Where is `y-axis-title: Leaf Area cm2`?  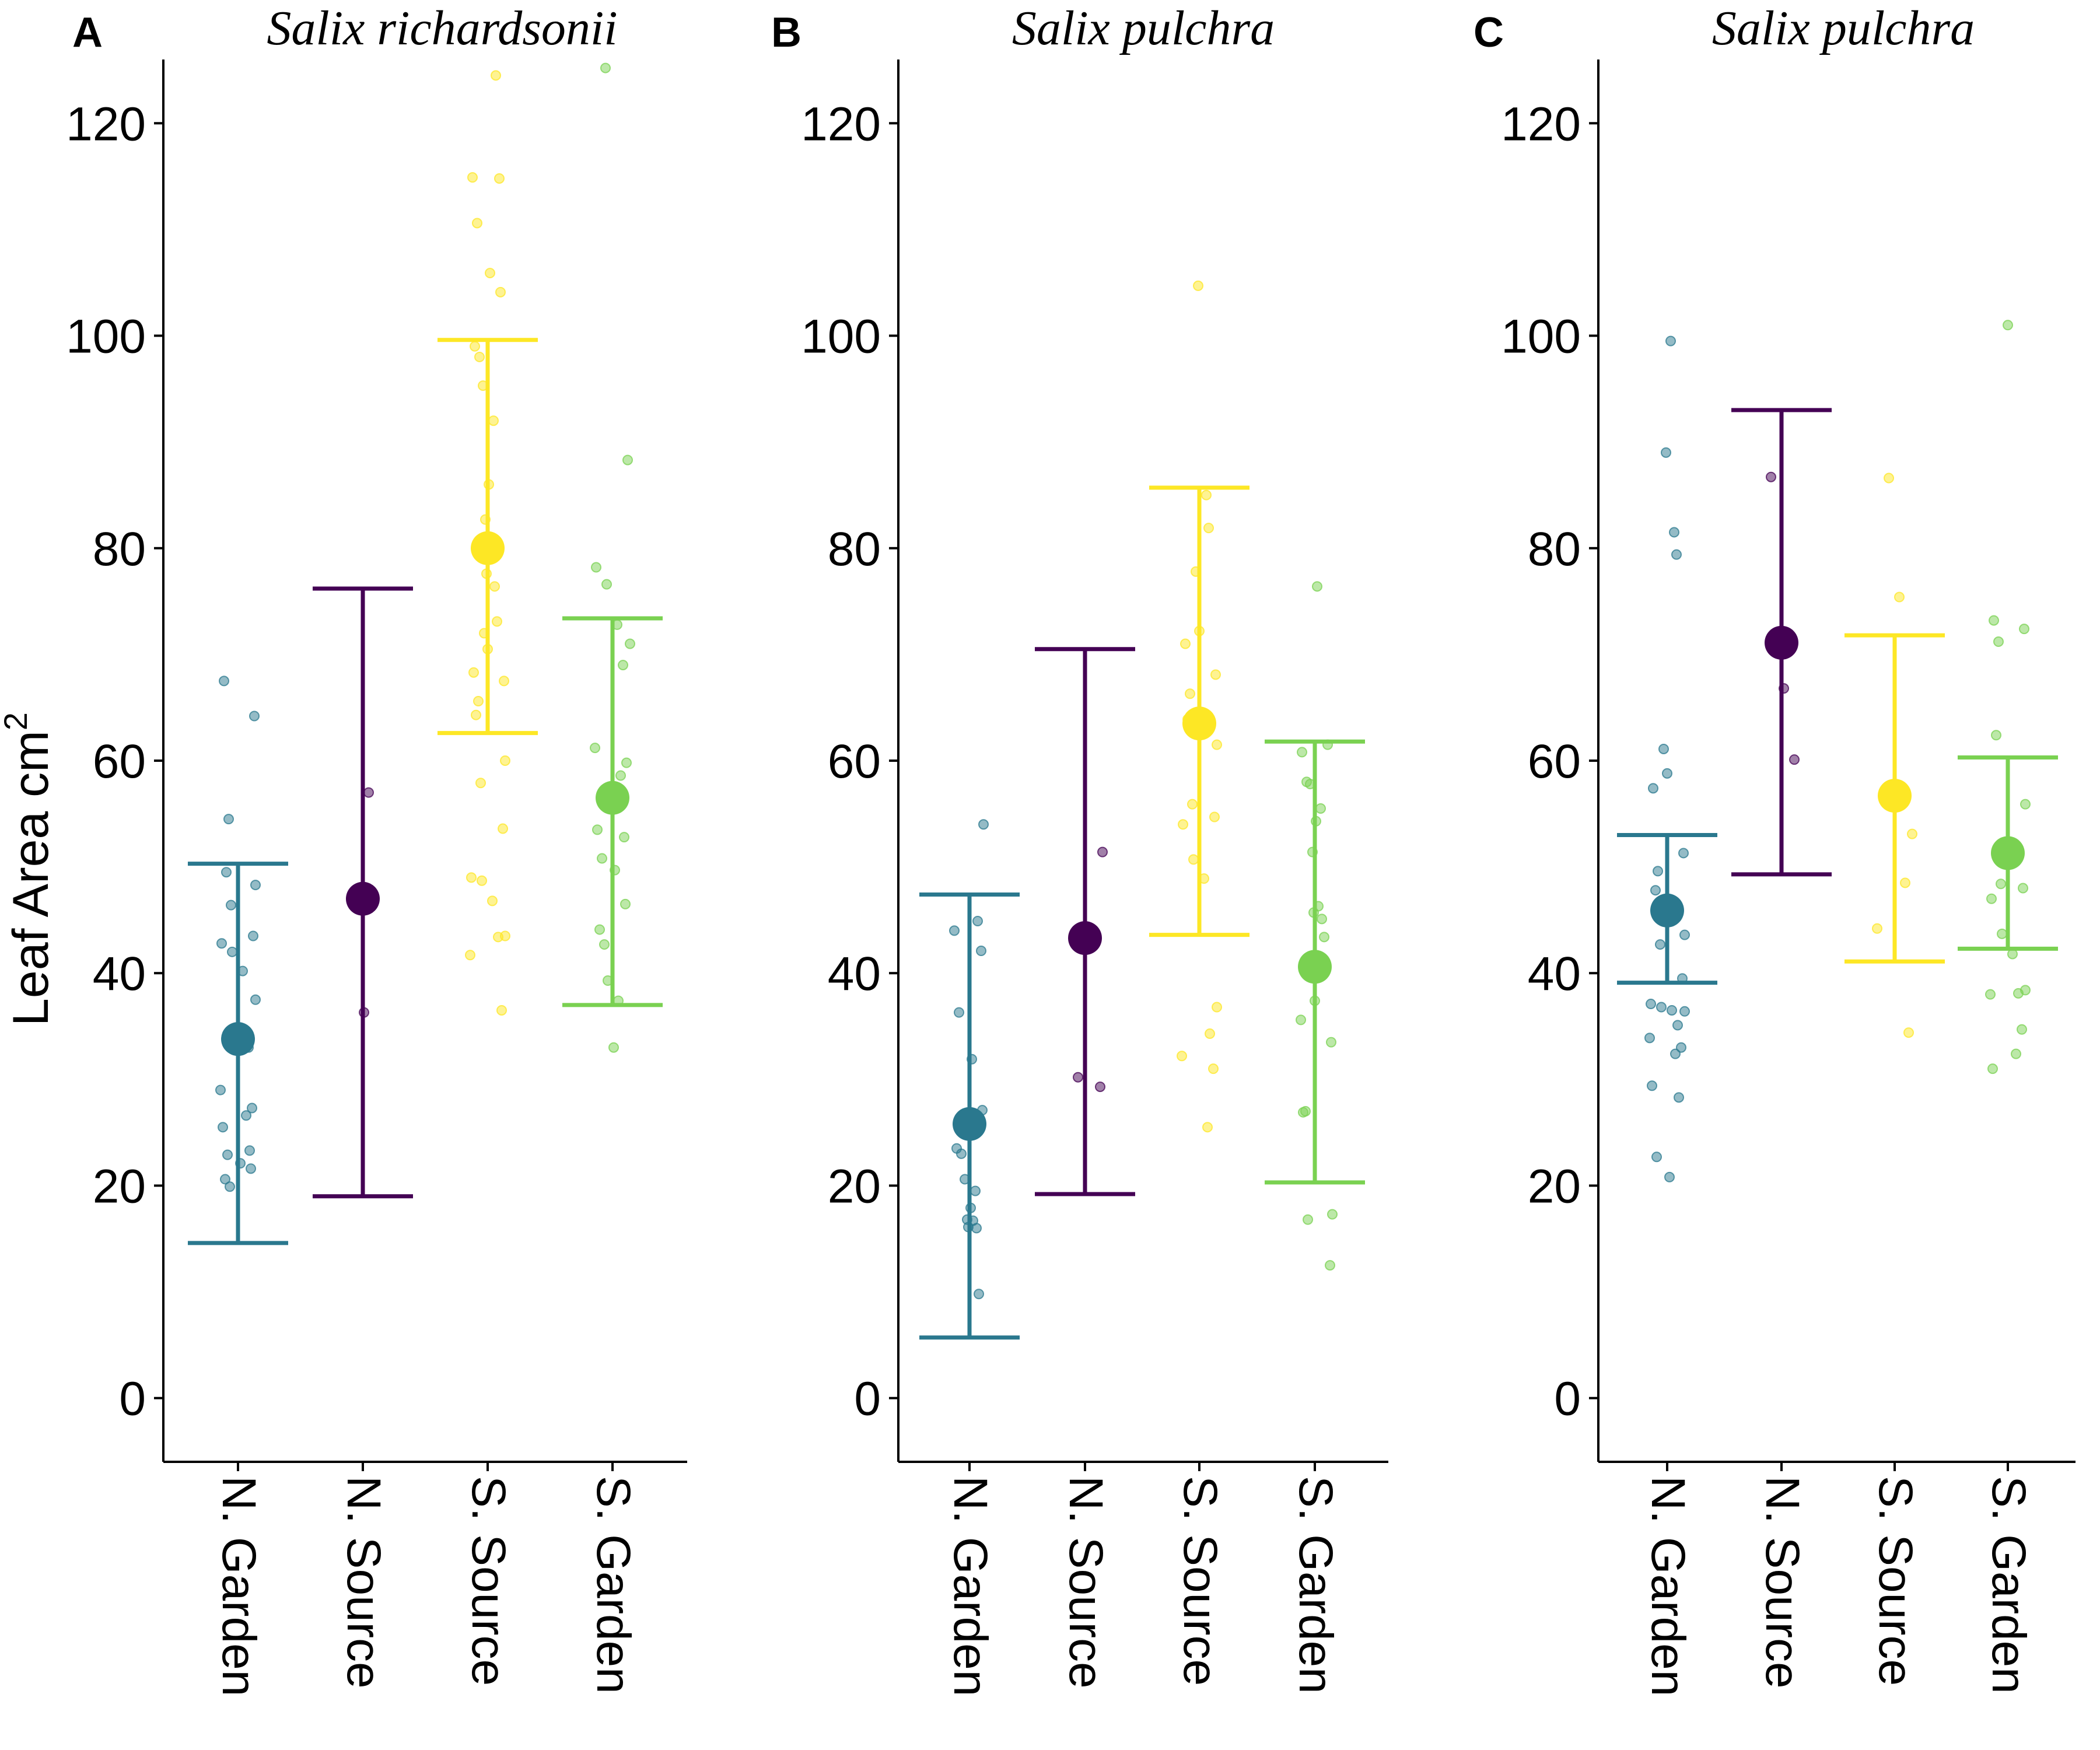 y-axis-title: Leaf Area cm2 is located at coordinates (29, 869).